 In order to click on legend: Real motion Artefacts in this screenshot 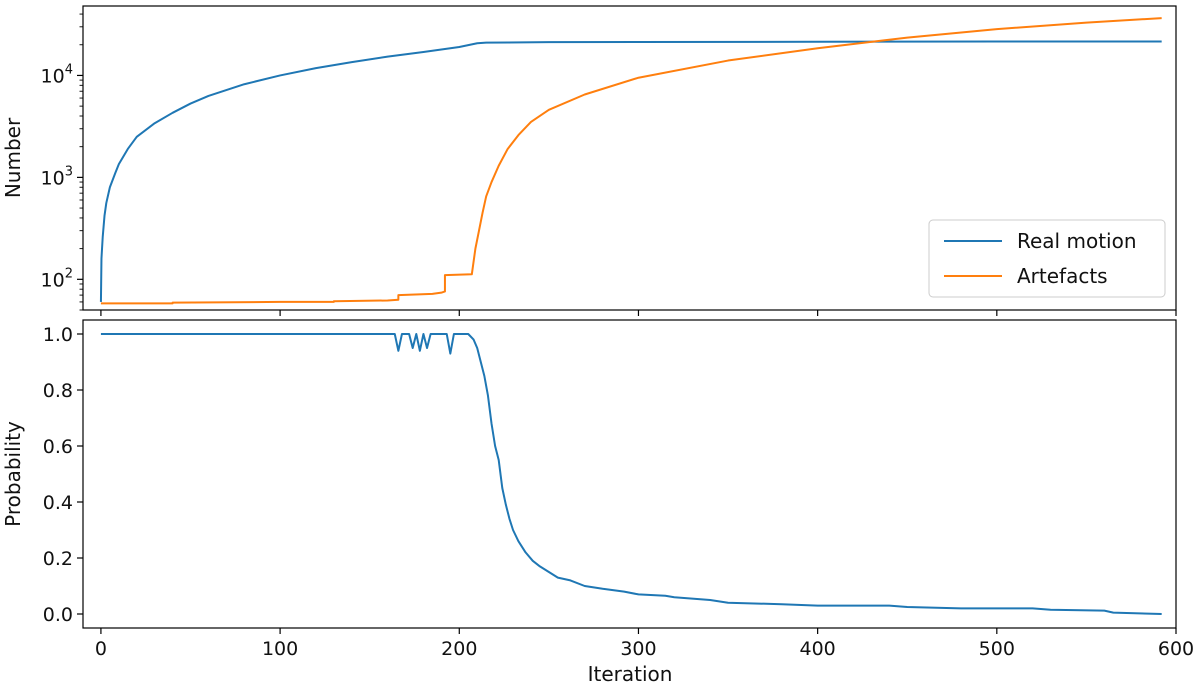, I will do `click(1047, 258)`.